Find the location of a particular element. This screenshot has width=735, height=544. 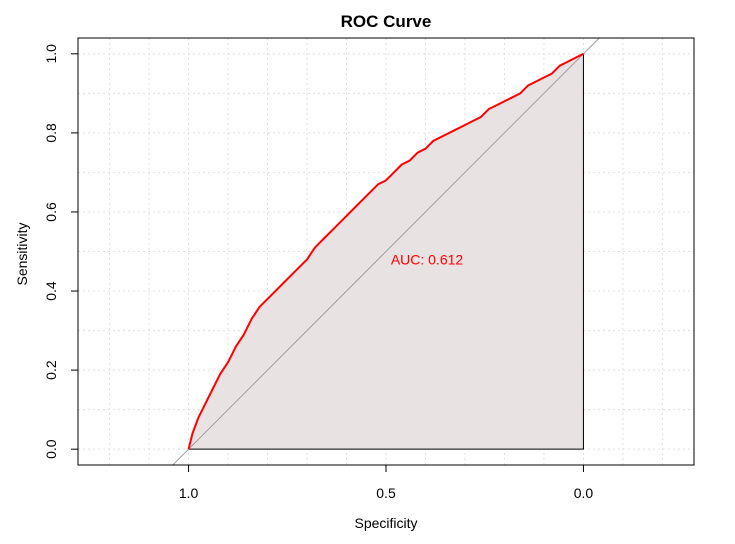

y-tick-label: 0.2 is located at coordinates (51, 370).